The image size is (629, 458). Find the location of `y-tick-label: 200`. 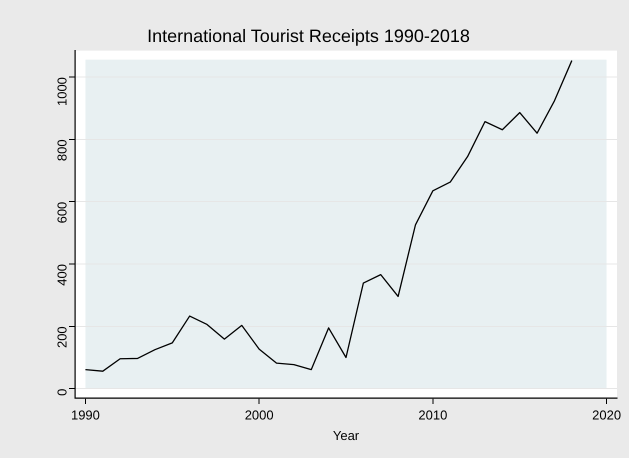

y-tick-label: 200 is located at coordinates (62, 337).